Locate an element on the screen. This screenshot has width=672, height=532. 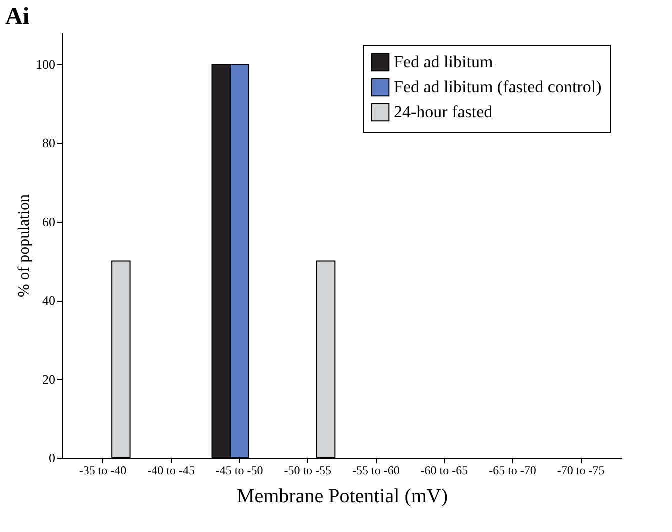
y-tick-label: 40 is located at coordinates (49, 300).